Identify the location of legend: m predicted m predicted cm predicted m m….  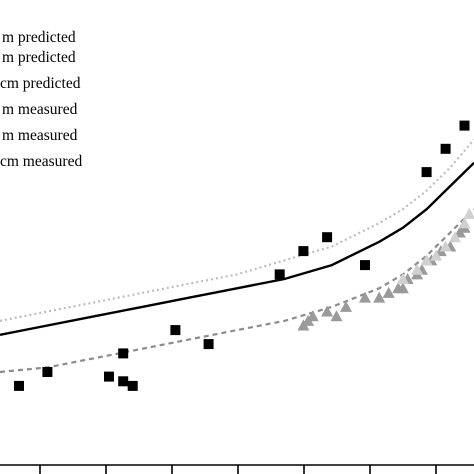
(41, 99).